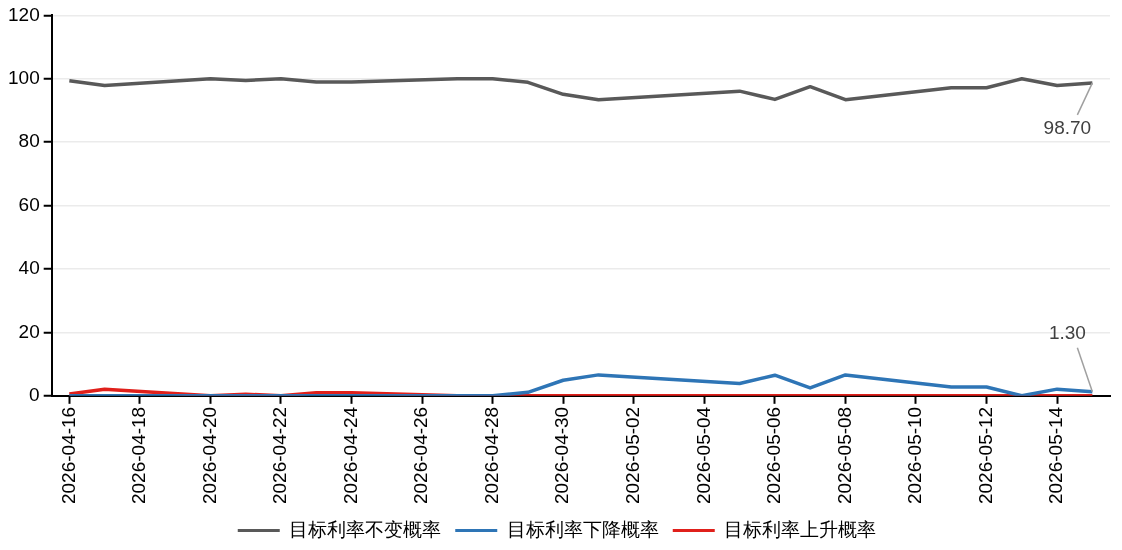  I want to click on x-tick-label: 2026-04-18, so click(139, 455).